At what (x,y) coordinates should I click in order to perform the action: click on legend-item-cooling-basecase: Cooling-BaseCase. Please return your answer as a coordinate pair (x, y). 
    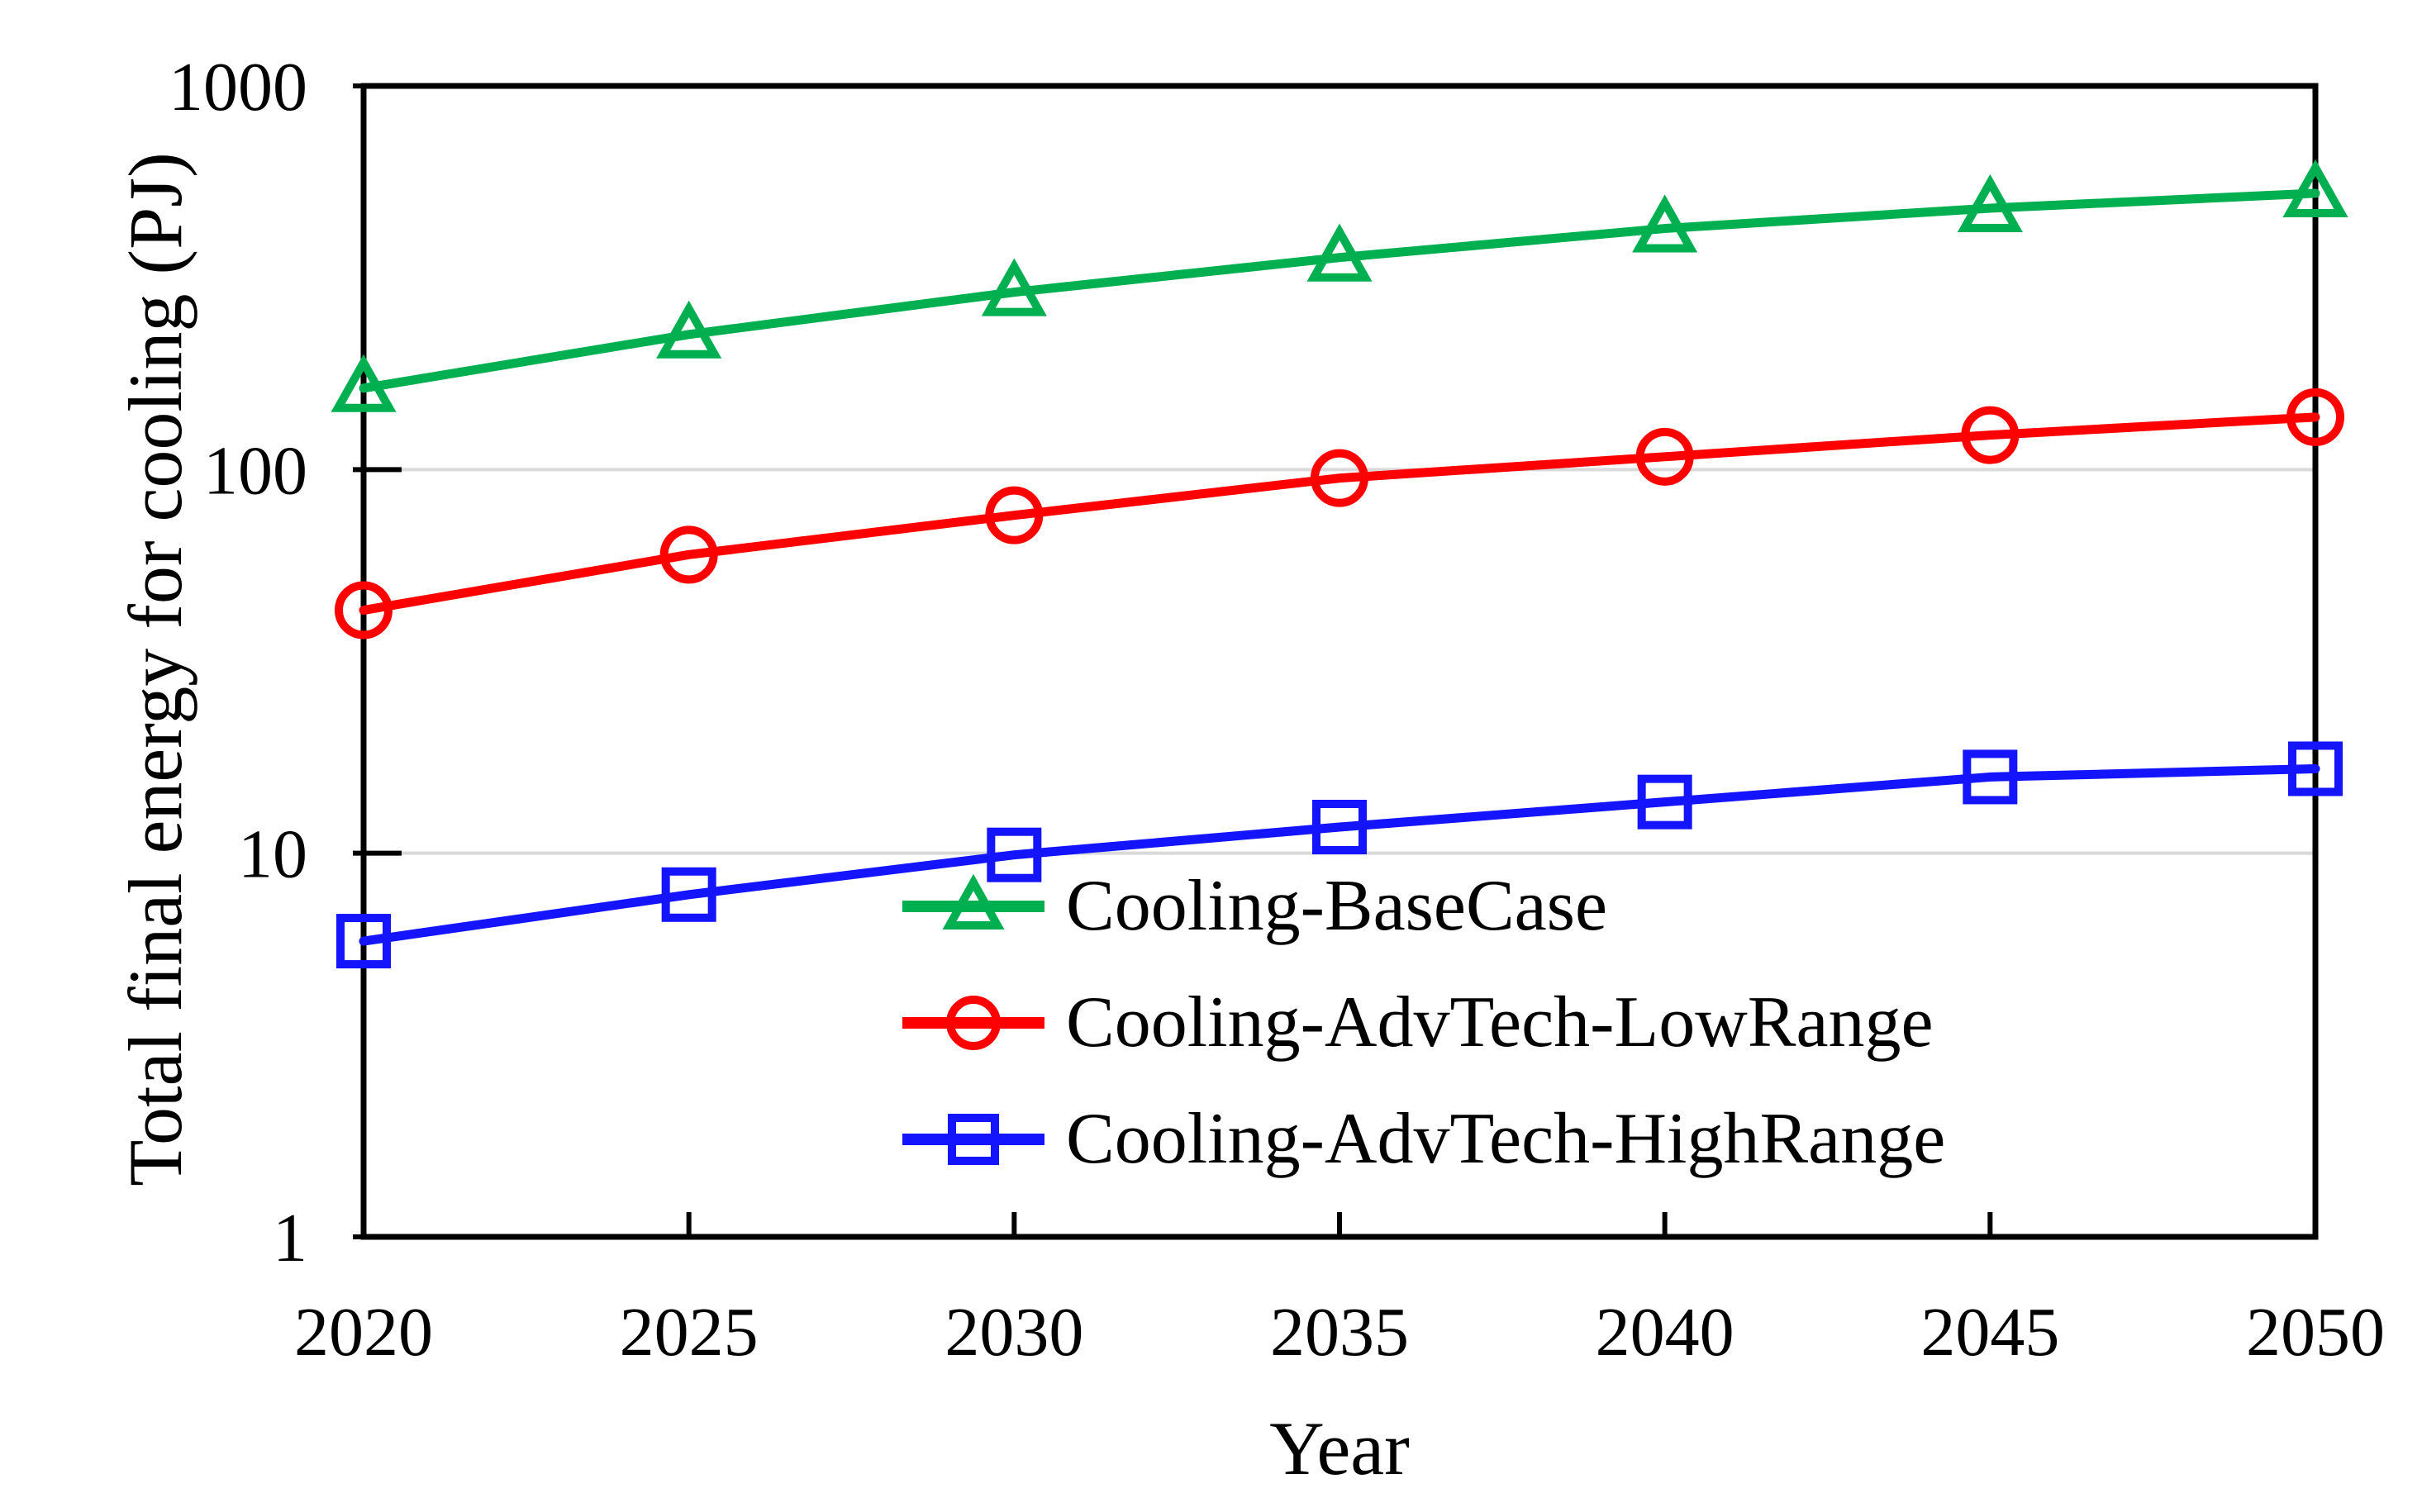
    Looking at the image, I should click on (1253, 906).